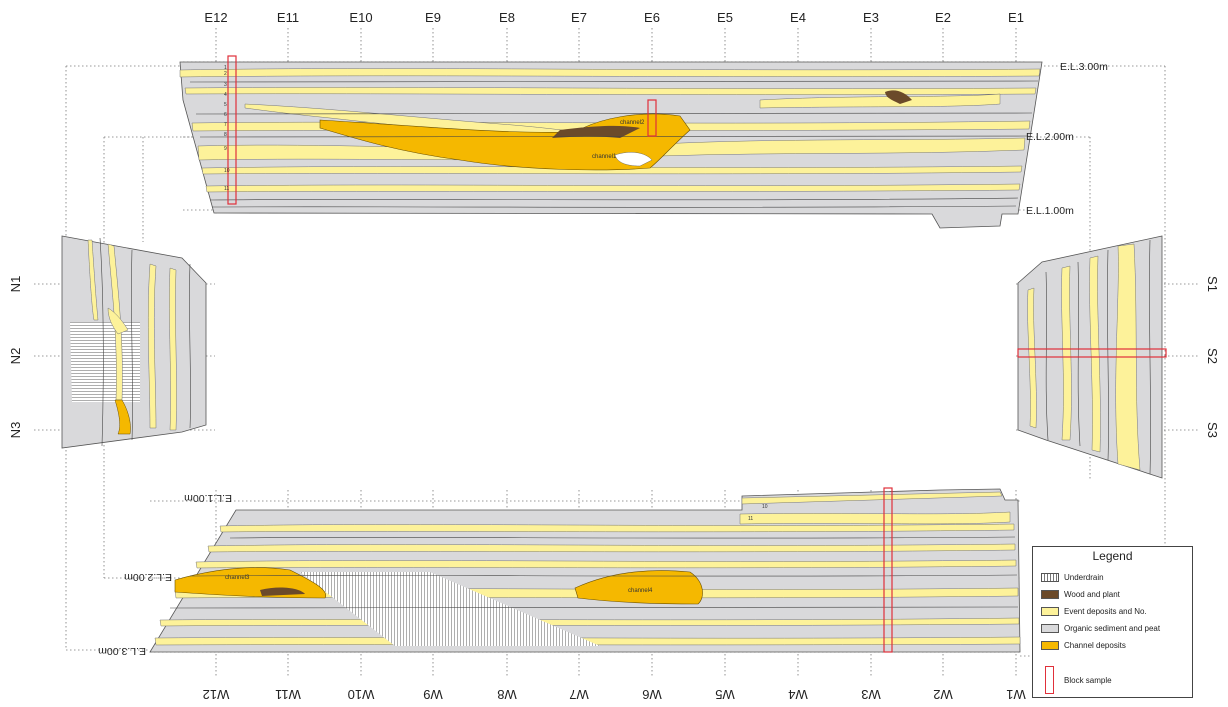  What do you see at coordinates (614, 694) in the screenshot?
I see `bottom-axis-labels: W12 W11 W10 W9 W8 W7 W6 W5 W4 W3 W2 W1` at bounding box center [614, 694].